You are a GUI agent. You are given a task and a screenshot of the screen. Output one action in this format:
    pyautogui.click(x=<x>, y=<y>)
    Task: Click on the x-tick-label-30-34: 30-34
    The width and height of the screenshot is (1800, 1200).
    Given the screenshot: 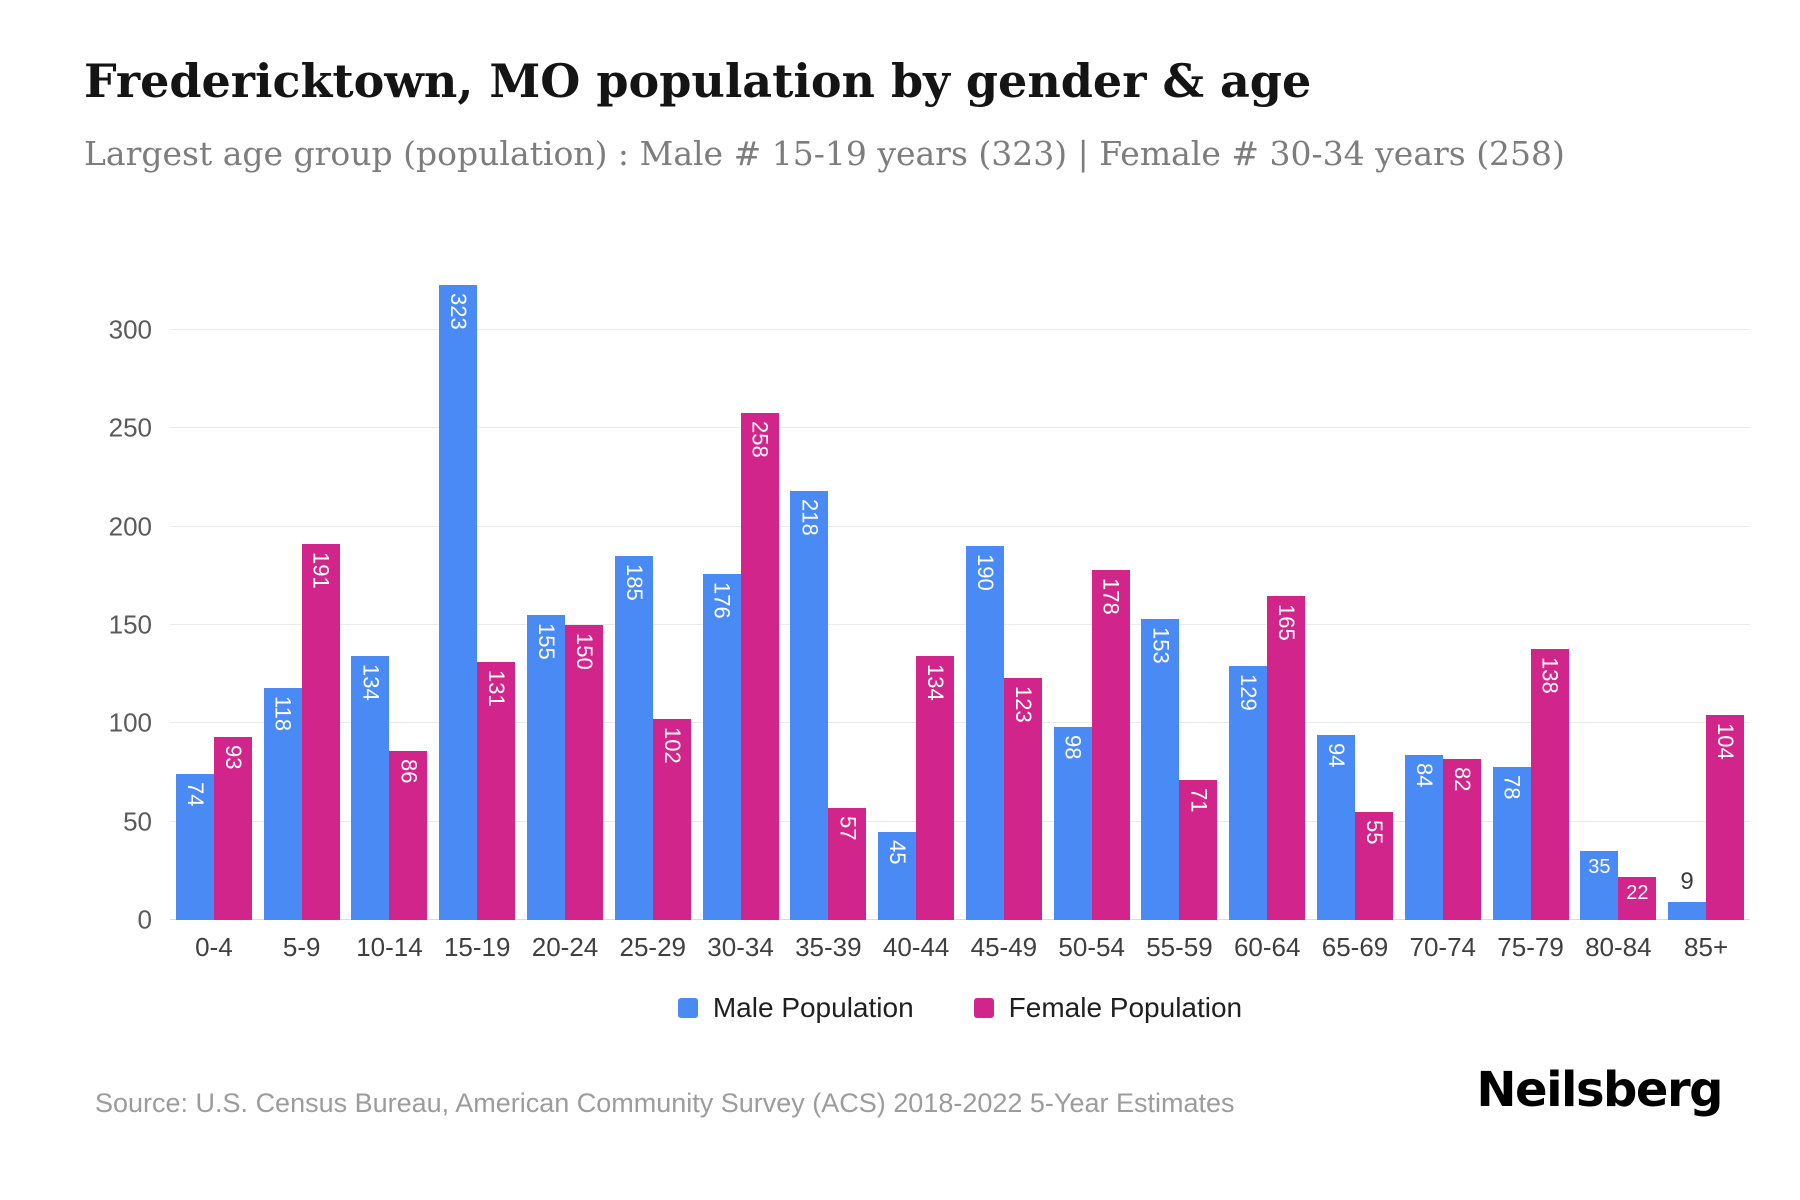 What is the action you would take?
    pyautogui.click(x=740, y=947)
    